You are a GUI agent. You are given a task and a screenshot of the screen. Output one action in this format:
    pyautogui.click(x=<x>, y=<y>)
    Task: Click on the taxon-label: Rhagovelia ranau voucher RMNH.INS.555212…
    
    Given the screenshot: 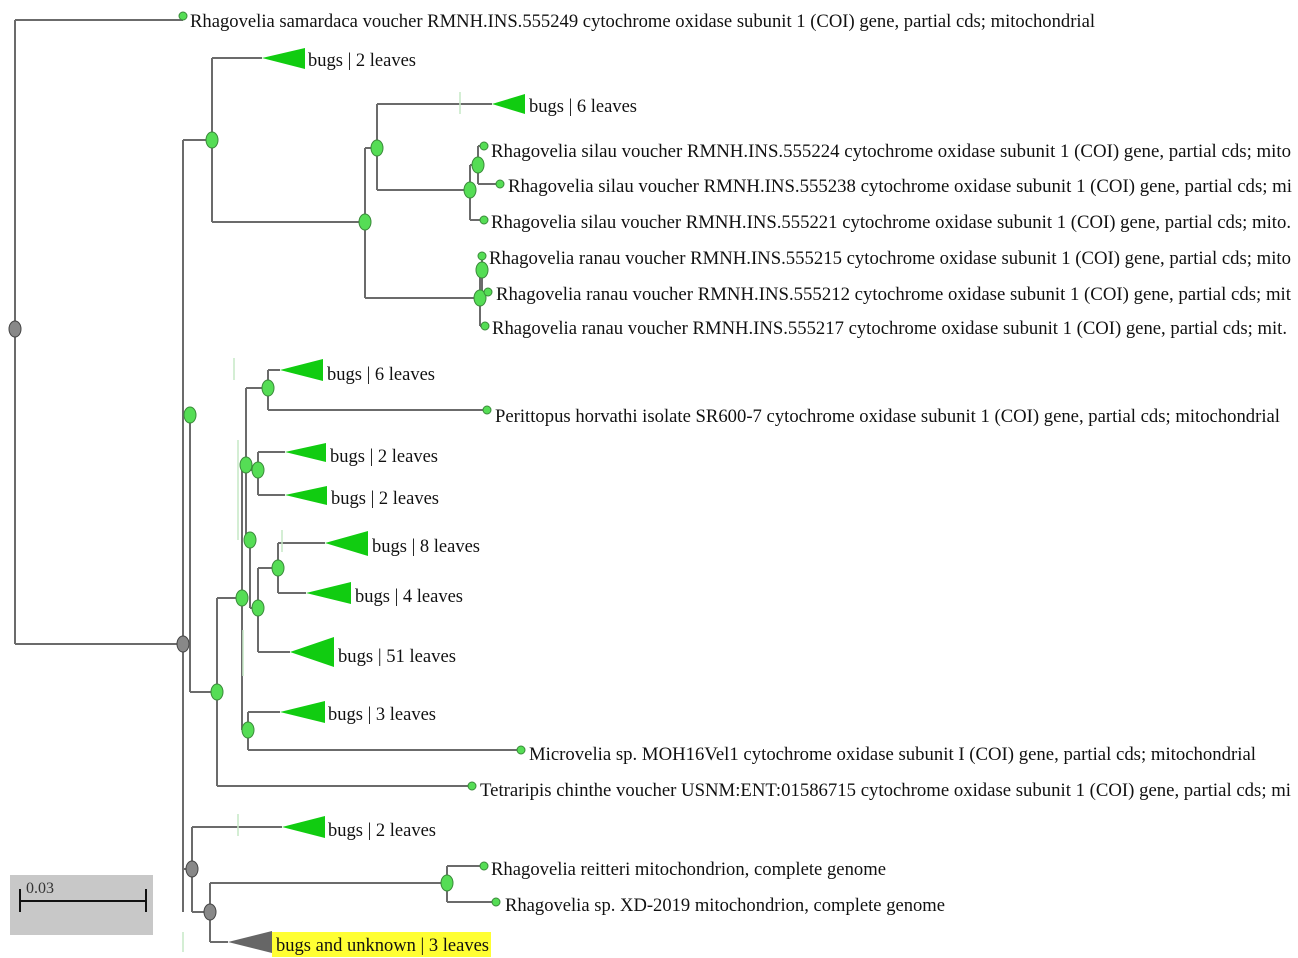 What is the action you would take?
    pyautogui.click(x=894, y=294)
    